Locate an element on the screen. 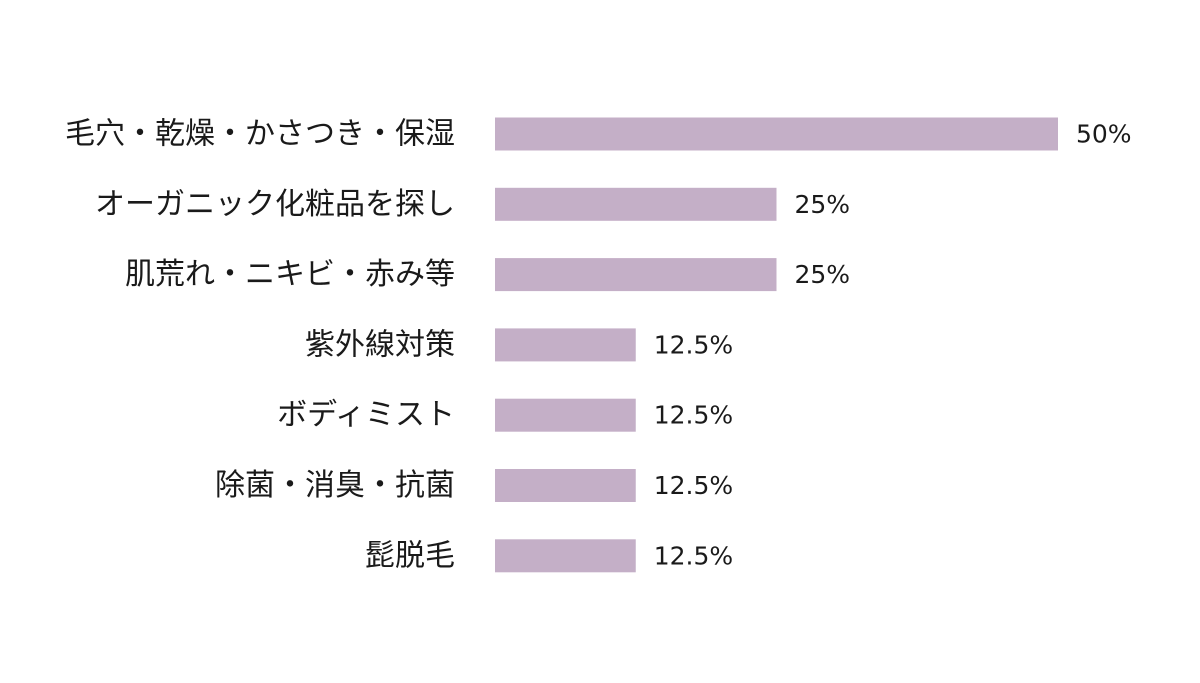 This screenshot has width=1200, height=683. category-label: 紫外線対策 is located at coordinates (380, 344).